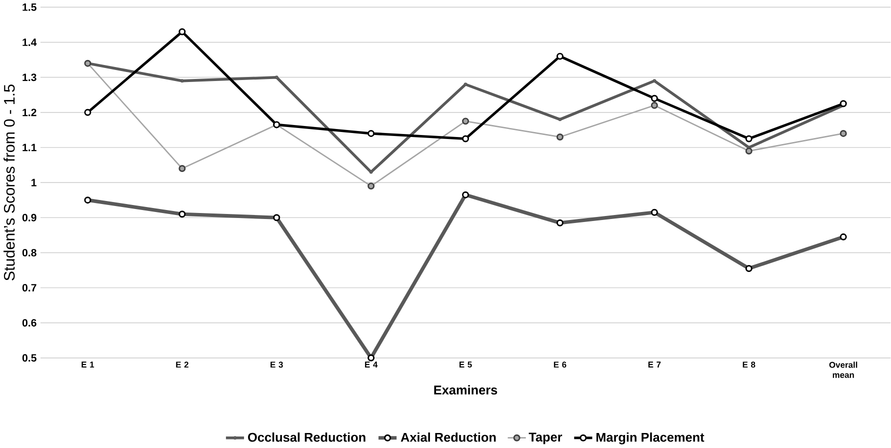 The image size is (891, 448). I want to click on x-tick-label: E 4, so click(371, 365).